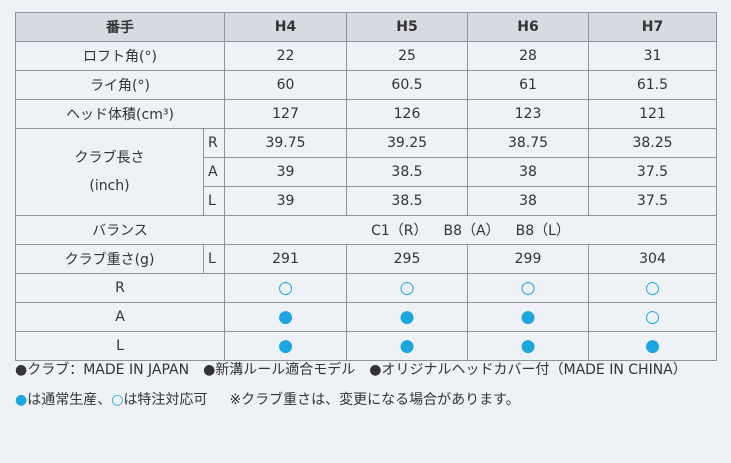 The height and width of the screenshot is (463, 731). What do you see at coordinates (528, 85) in the screenshot?
I see `value-cell: 61` at bounding box center [528, 85].